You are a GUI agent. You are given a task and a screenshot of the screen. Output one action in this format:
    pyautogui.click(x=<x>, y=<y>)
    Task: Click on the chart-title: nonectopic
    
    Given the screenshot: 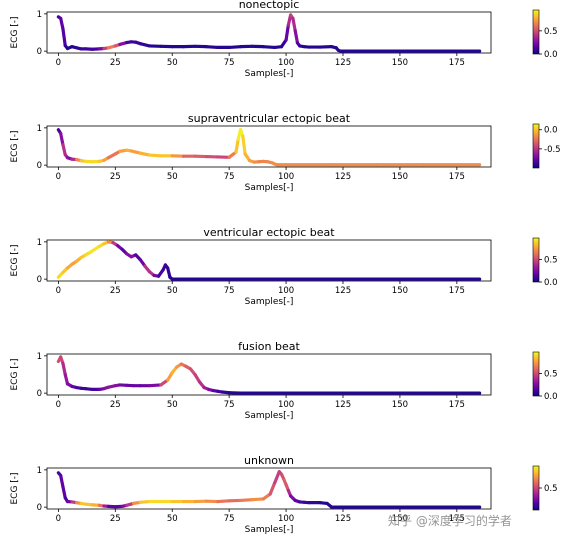 What is the action you would take?
    pyautogui.click(x=269, y=5)
    